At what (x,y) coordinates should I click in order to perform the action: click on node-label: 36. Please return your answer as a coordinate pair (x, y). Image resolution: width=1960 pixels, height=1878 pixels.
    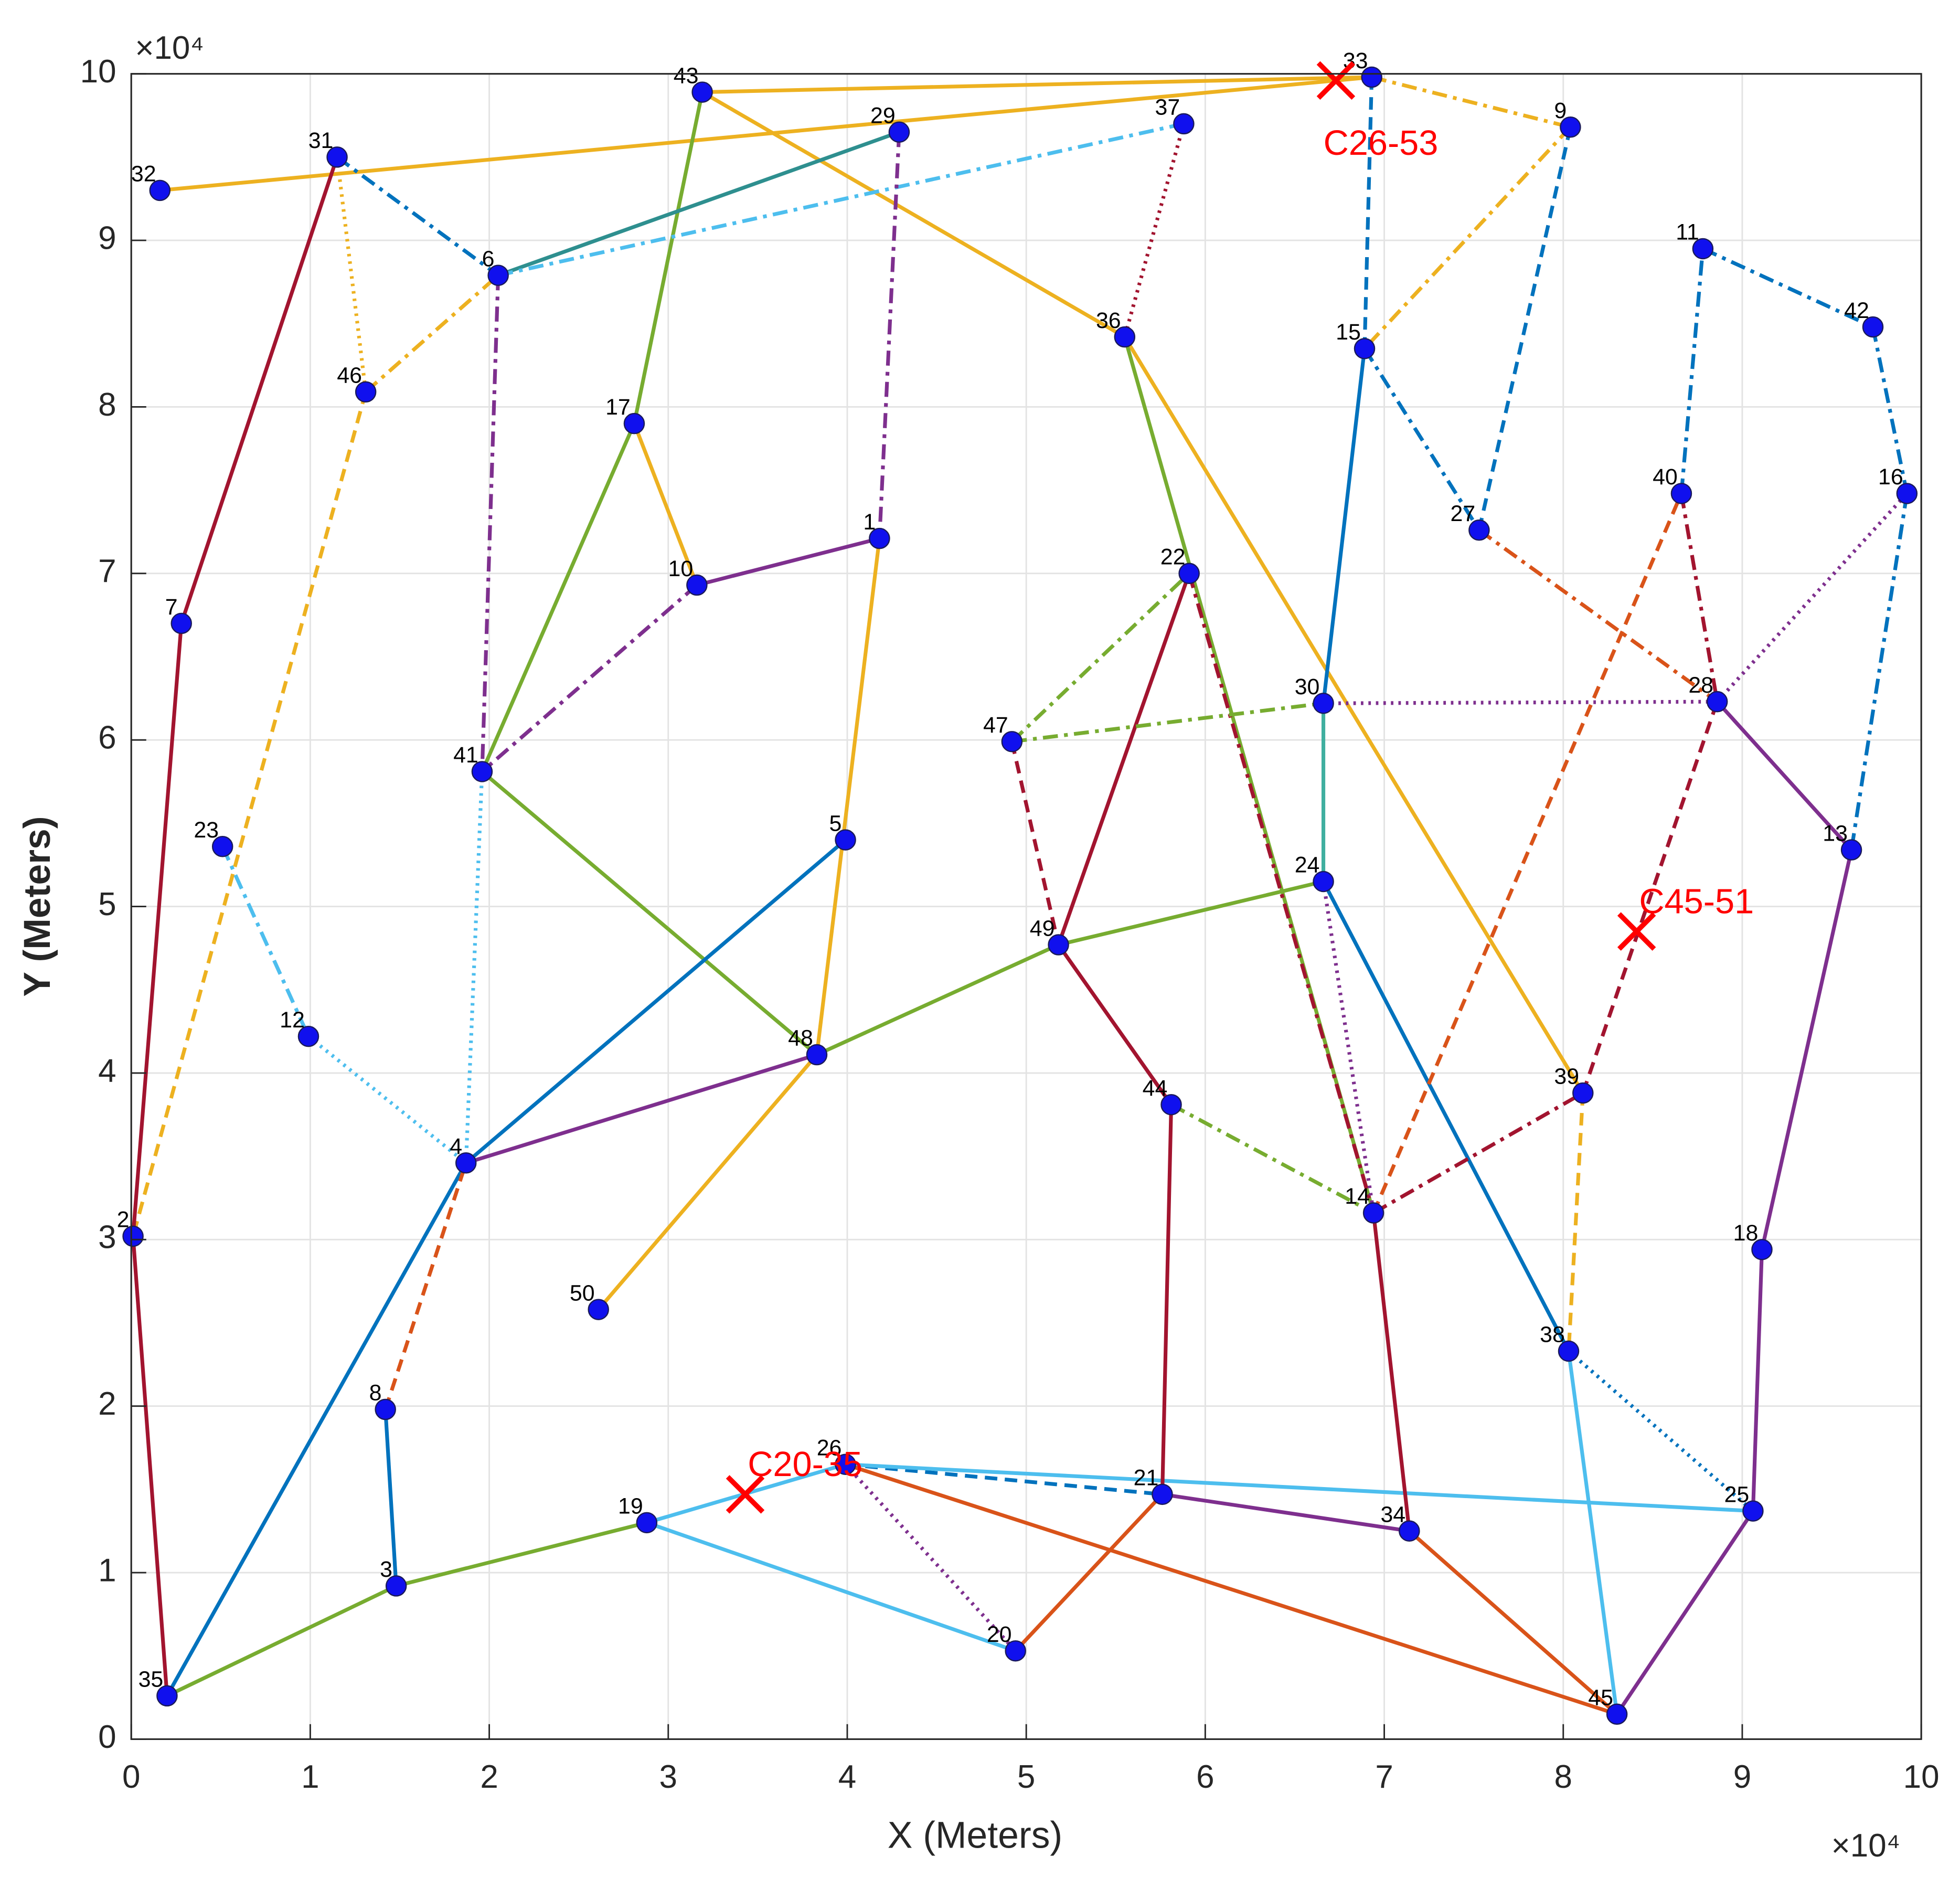
    Looking at the image, I should click on (1108, 320).